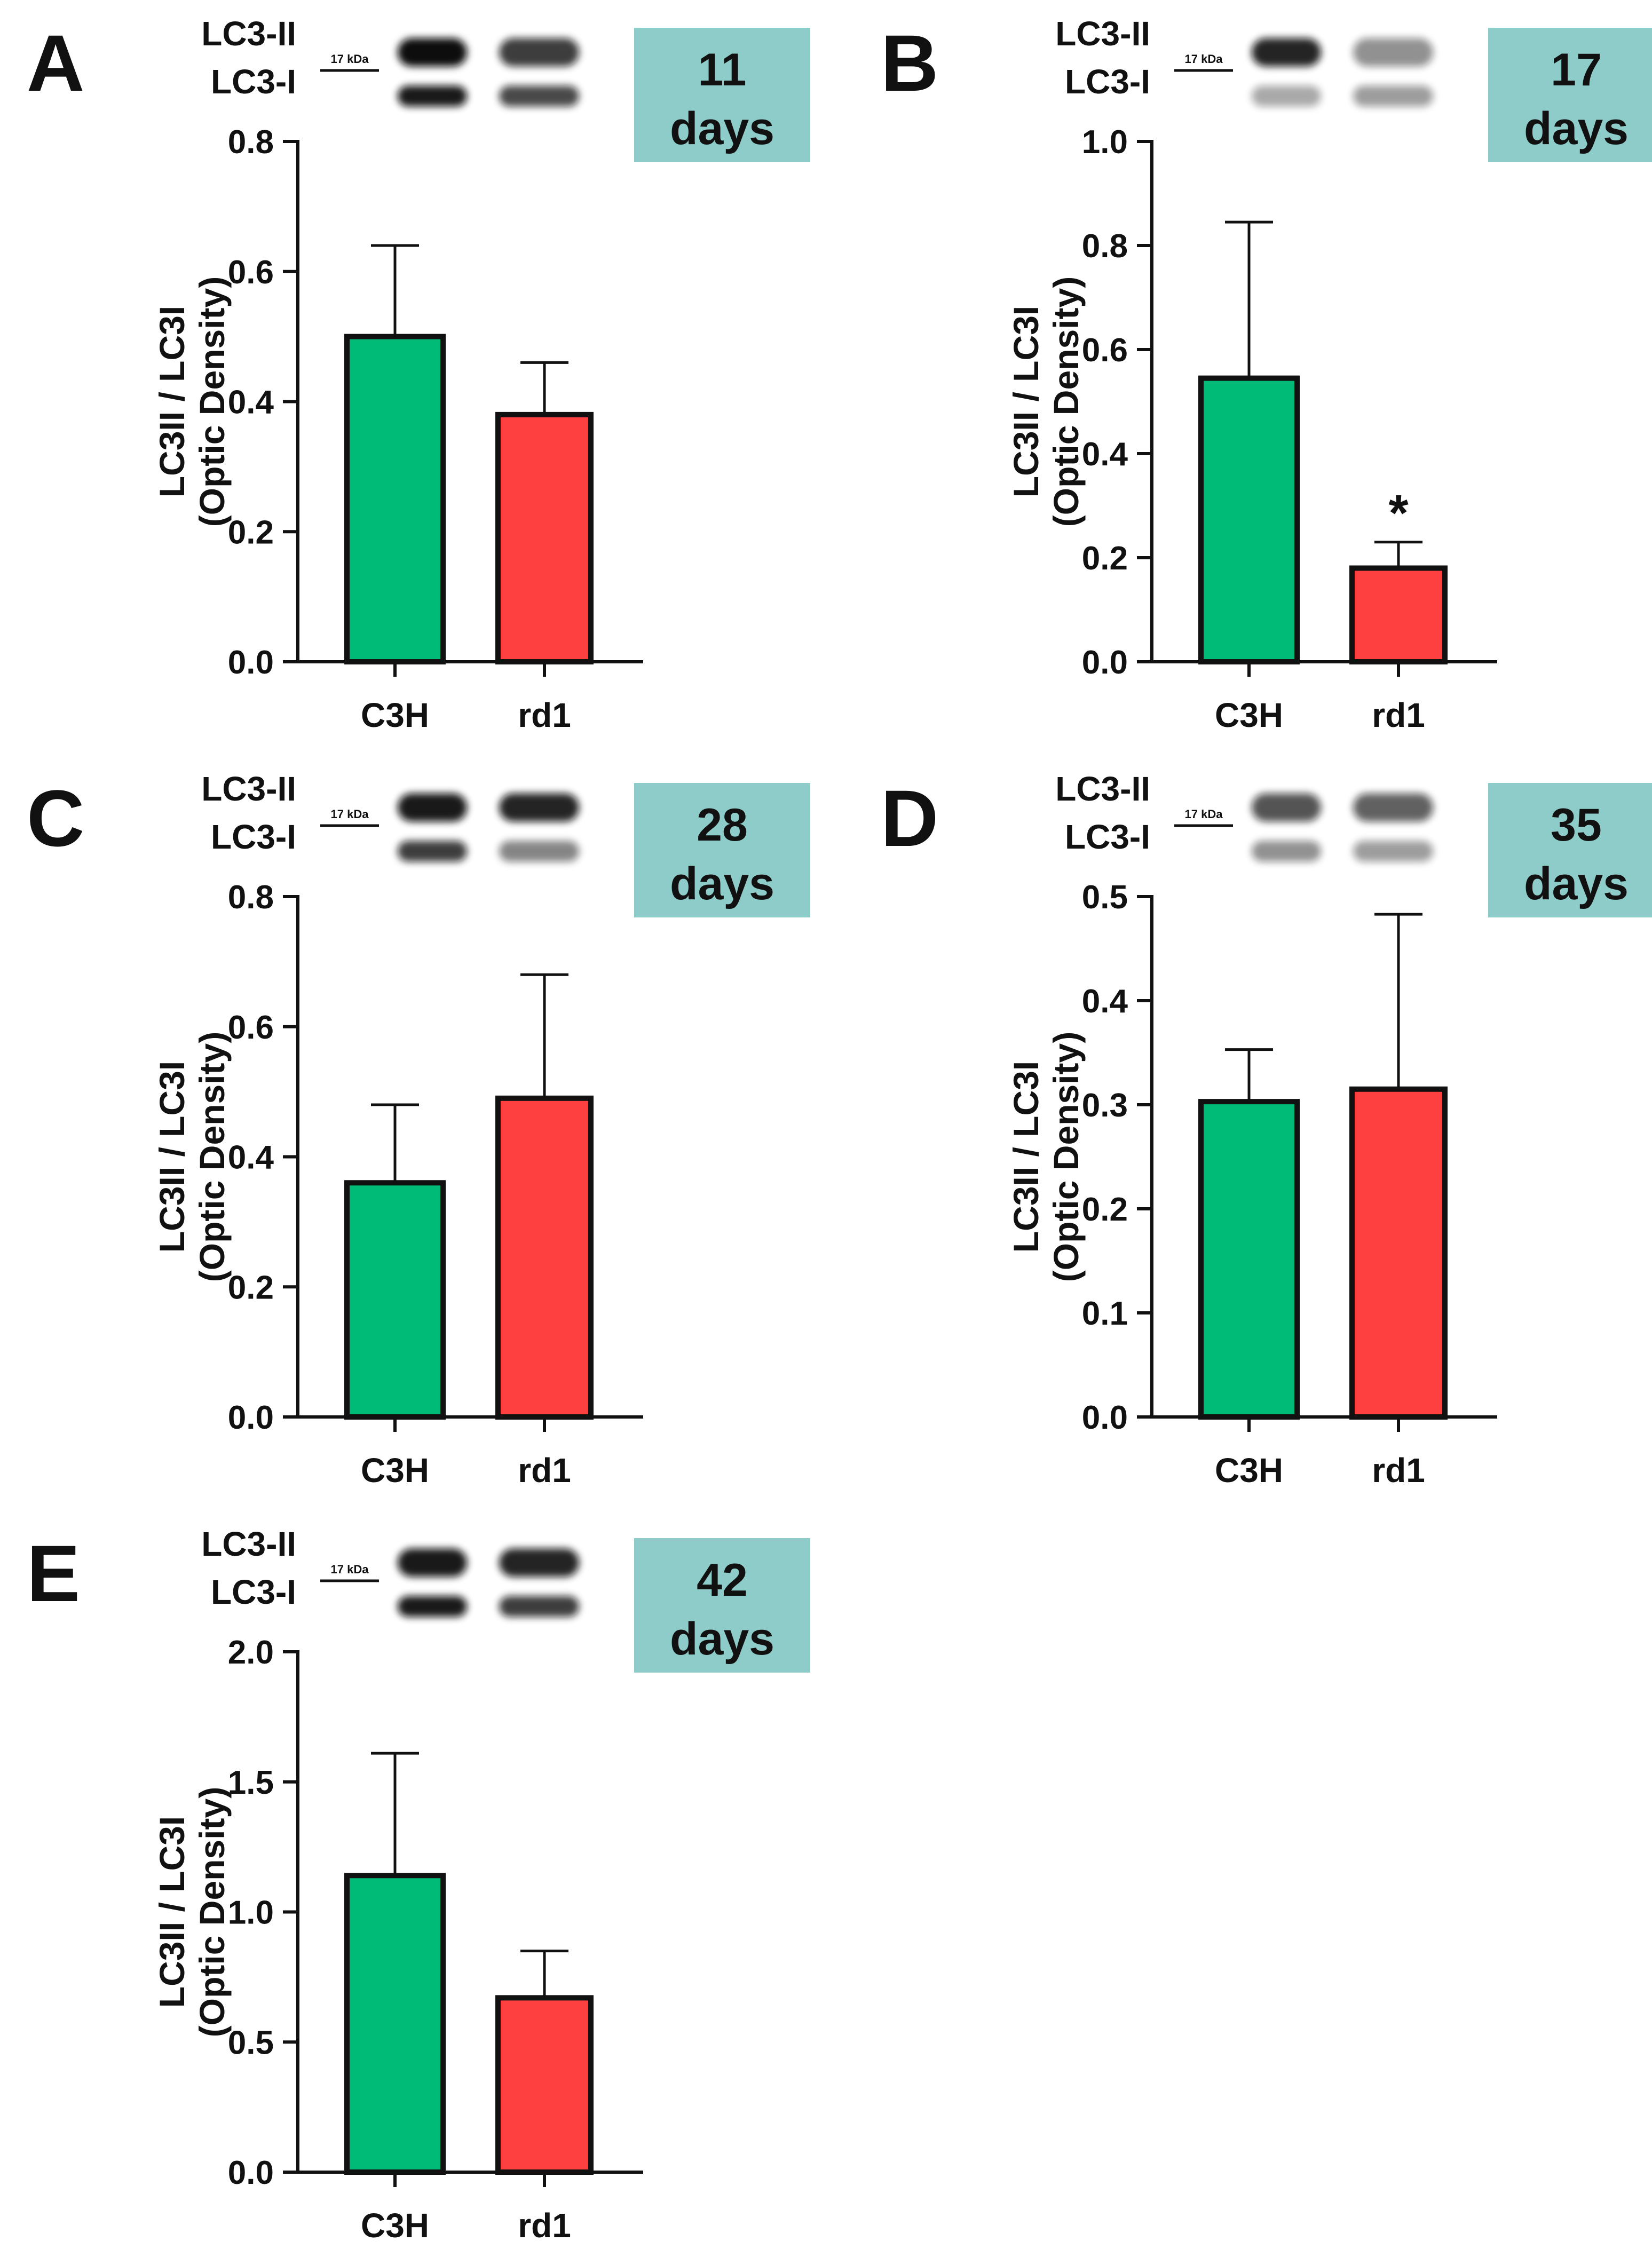 This screenshot has height=2265, width=1652. Describe the element at coordinates (1398, 513) in the screenshot. I see `significance-marker: *` at that location.